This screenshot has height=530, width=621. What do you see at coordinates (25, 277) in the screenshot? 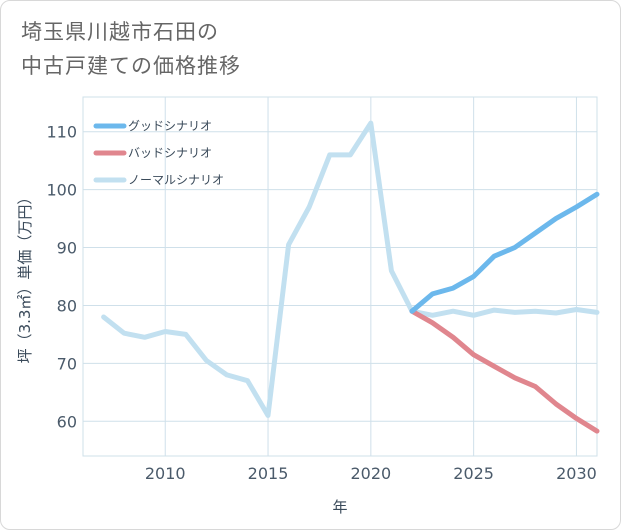
I see `y-axis-label: 坪（3.3㎡）単価（万円）` at bounding box center [25, 277].